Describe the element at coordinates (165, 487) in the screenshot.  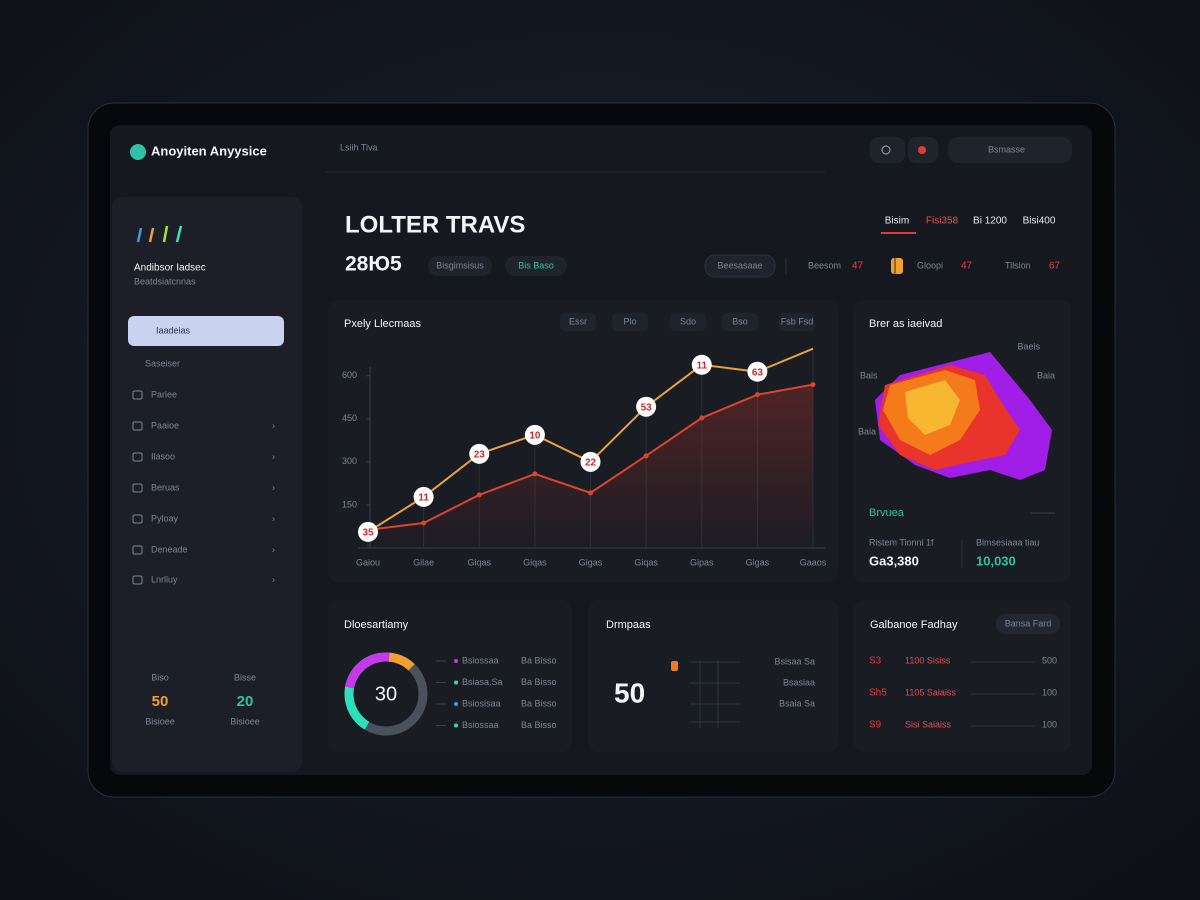
I see `menu-item: Beruas` at that location.